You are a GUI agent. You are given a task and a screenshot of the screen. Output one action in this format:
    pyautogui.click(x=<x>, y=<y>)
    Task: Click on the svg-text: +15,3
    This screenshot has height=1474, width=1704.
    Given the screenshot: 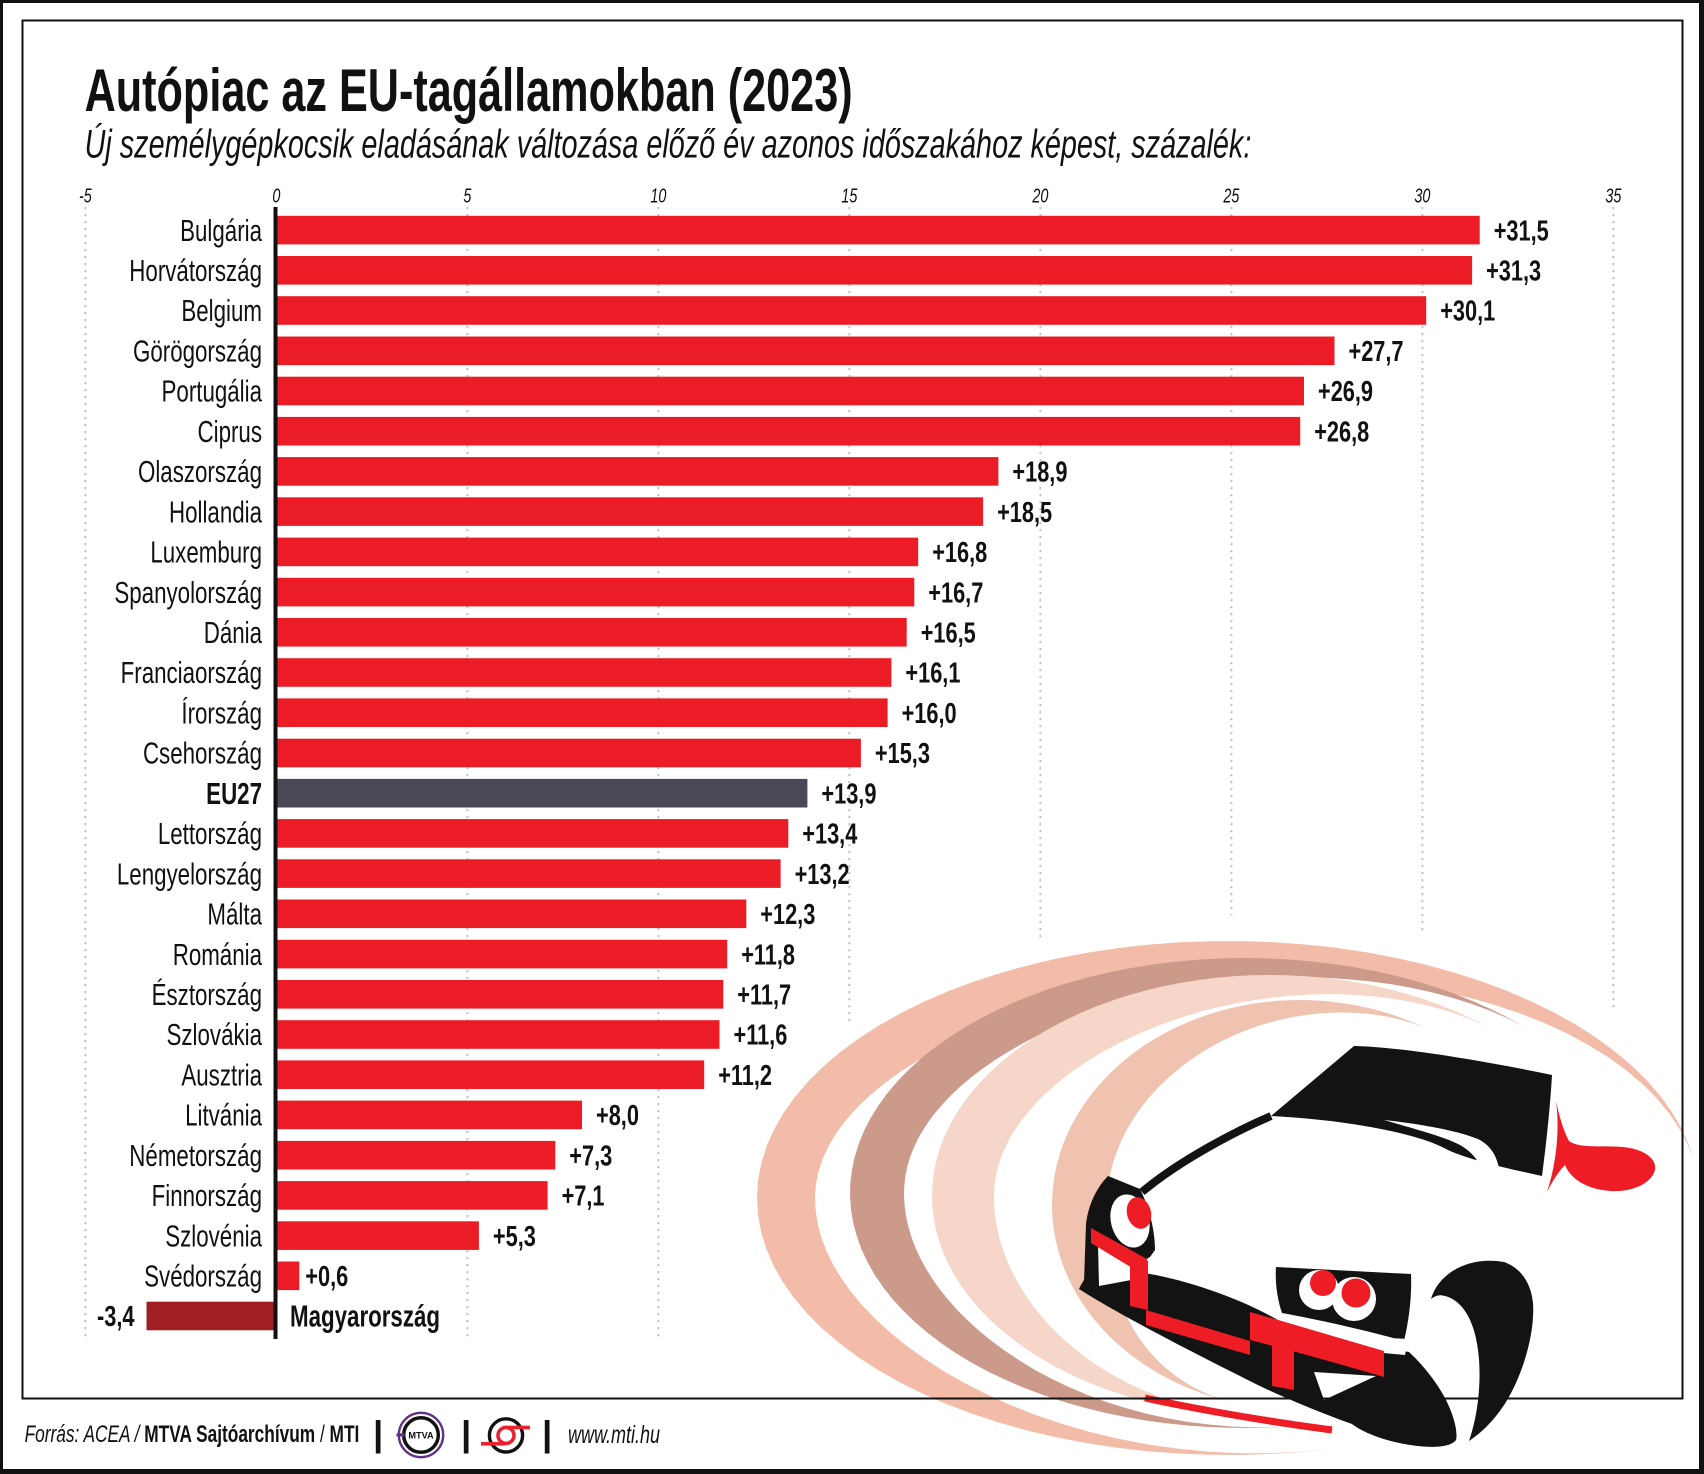 What is the action you would take?
    pyautogui.click(x=902, y=754)
    